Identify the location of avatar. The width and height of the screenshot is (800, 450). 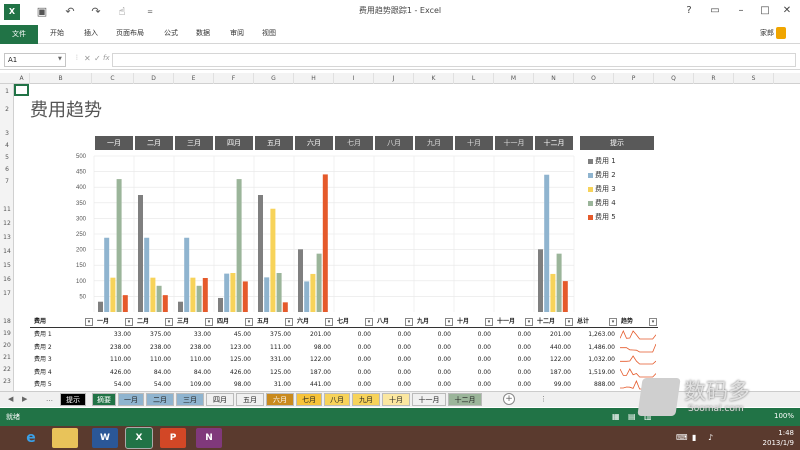
(781, 33).